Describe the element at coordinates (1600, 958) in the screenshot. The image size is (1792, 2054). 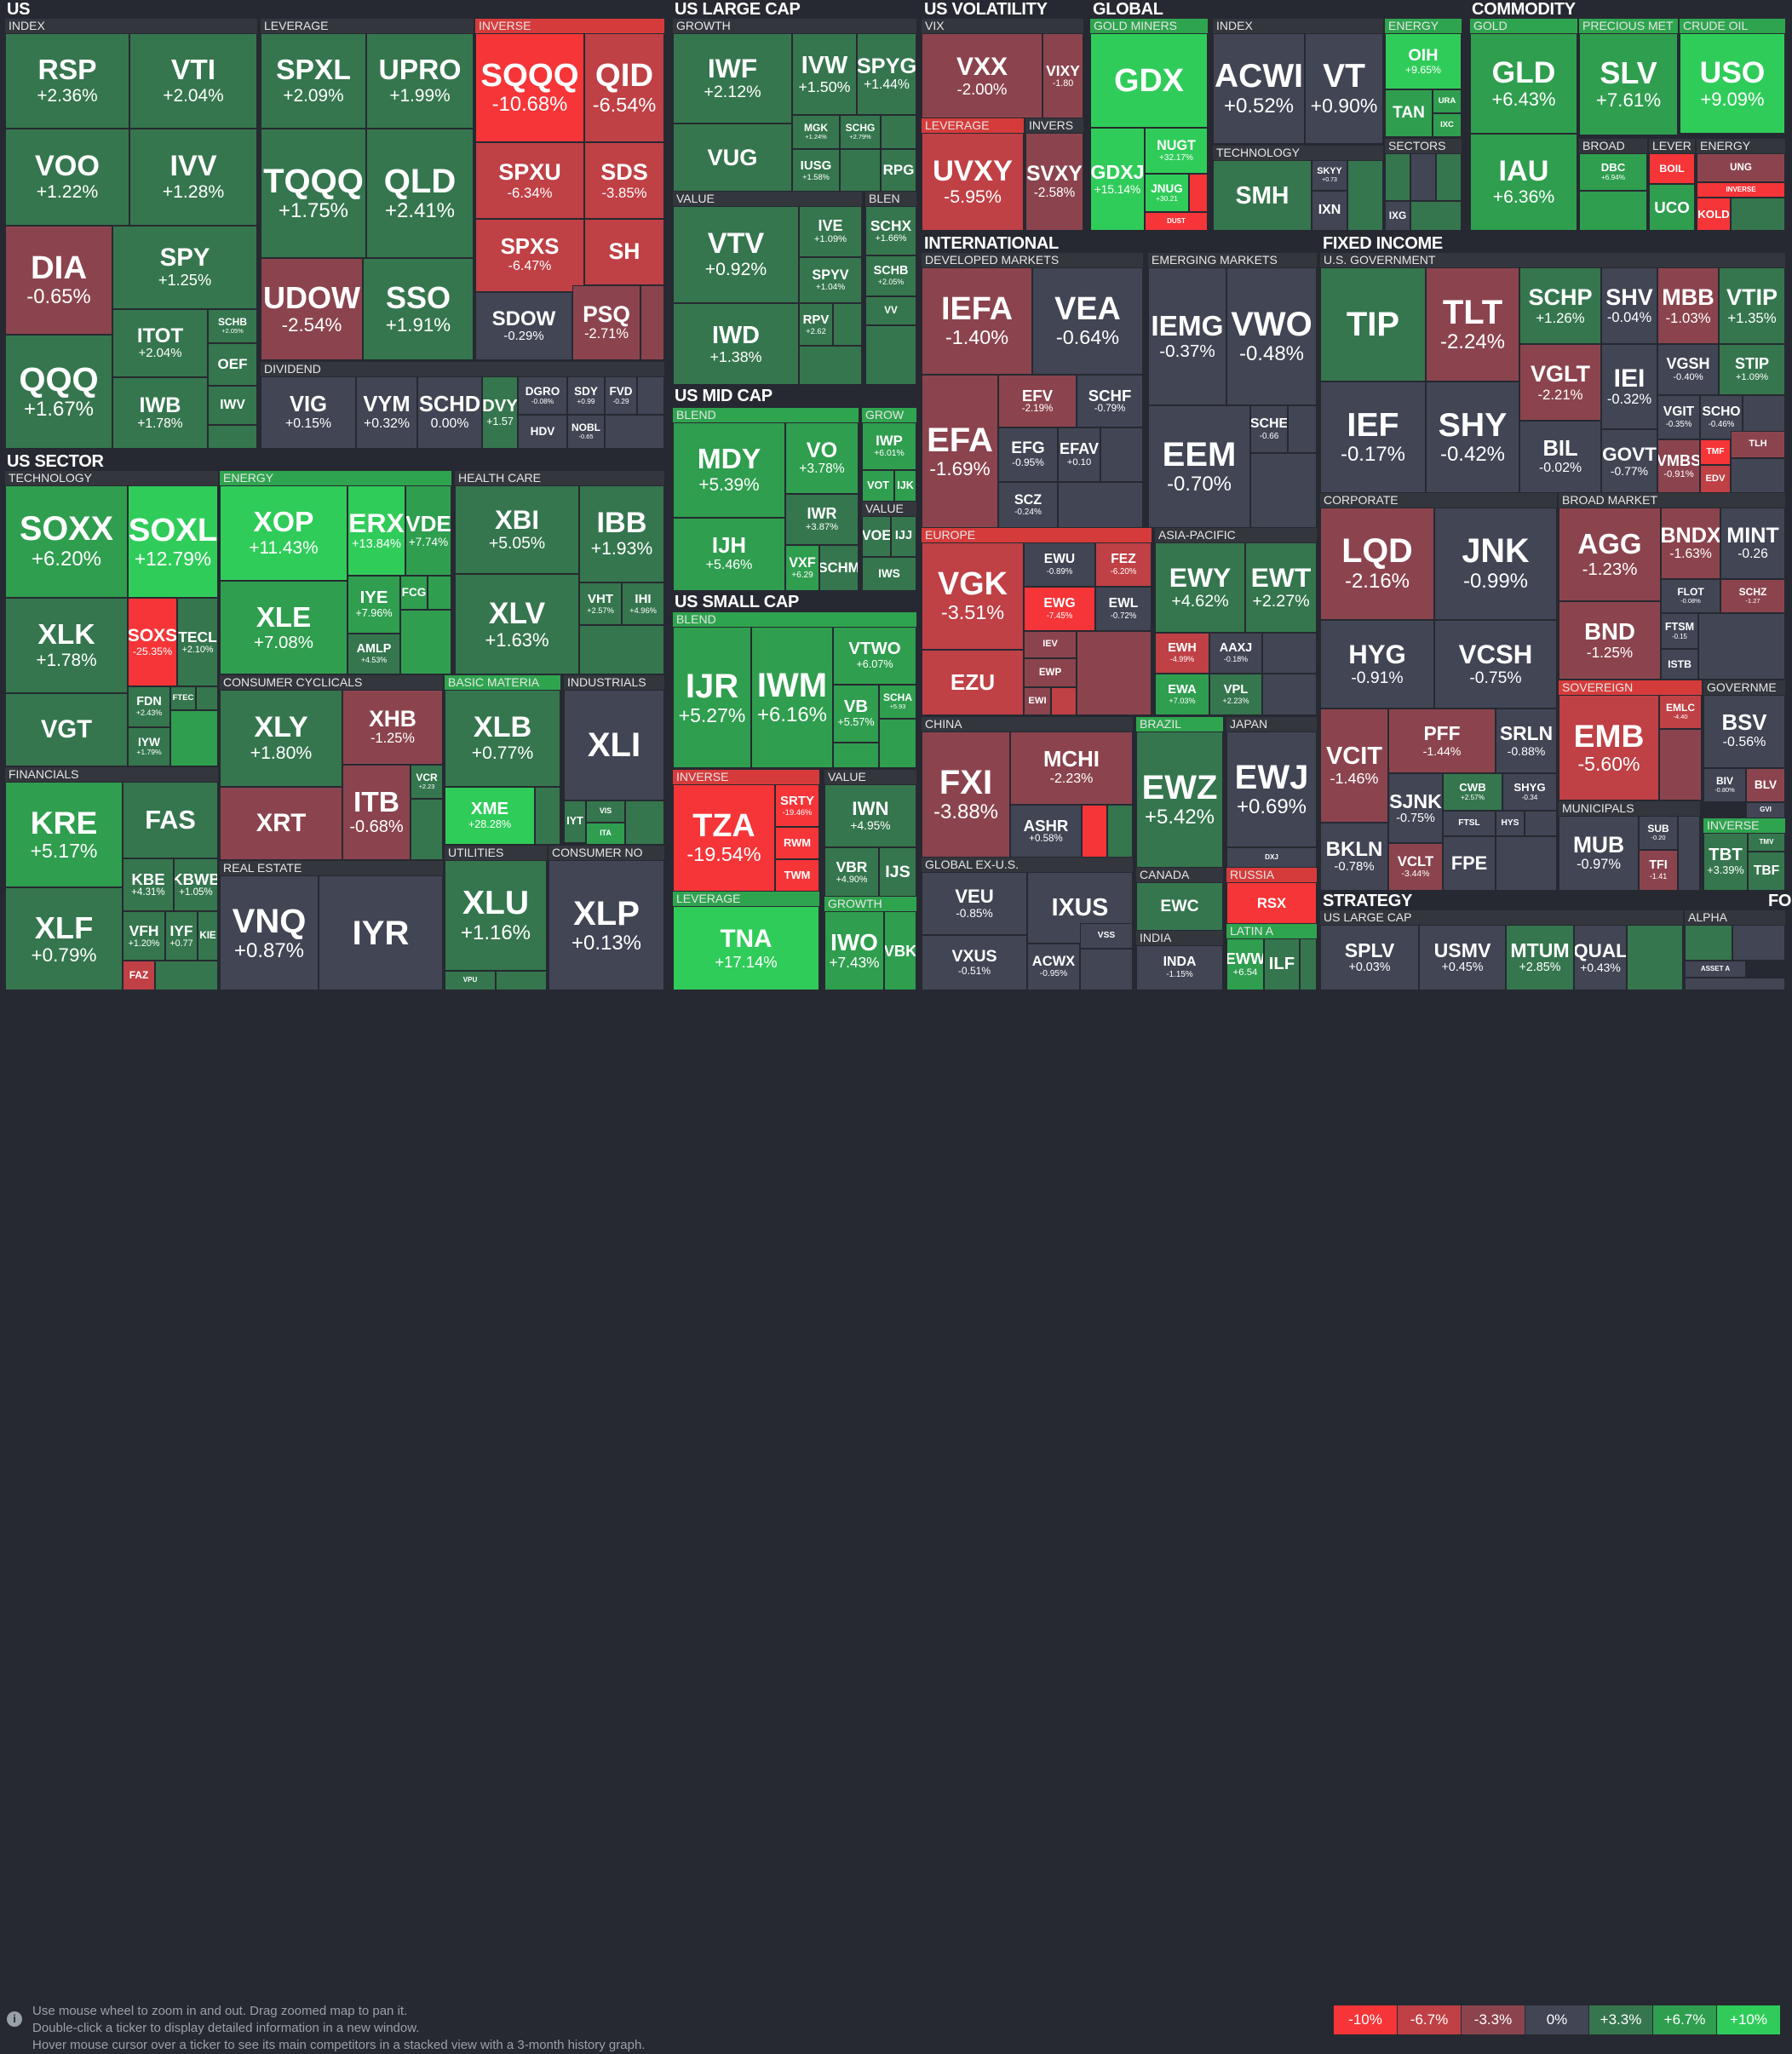
I see `ticker-tile-qual: QUAL +0.43%` at that location.